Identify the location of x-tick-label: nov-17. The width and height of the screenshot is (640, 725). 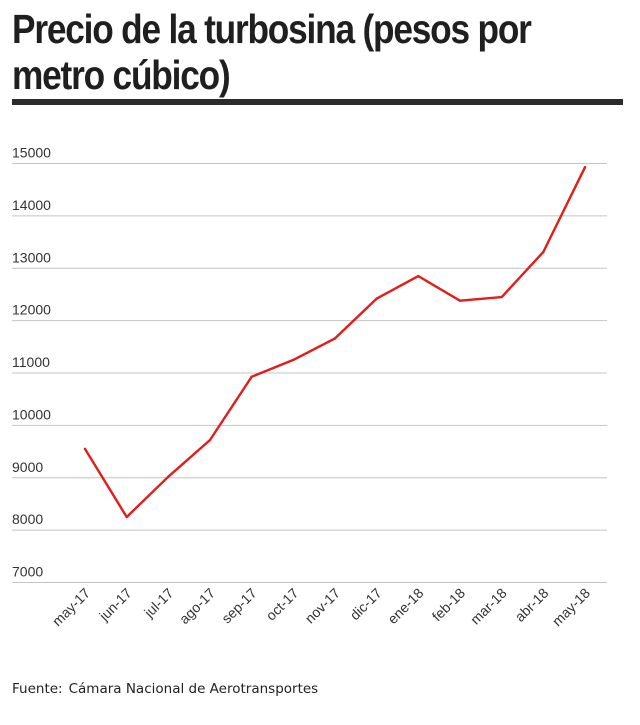
(323, 606).